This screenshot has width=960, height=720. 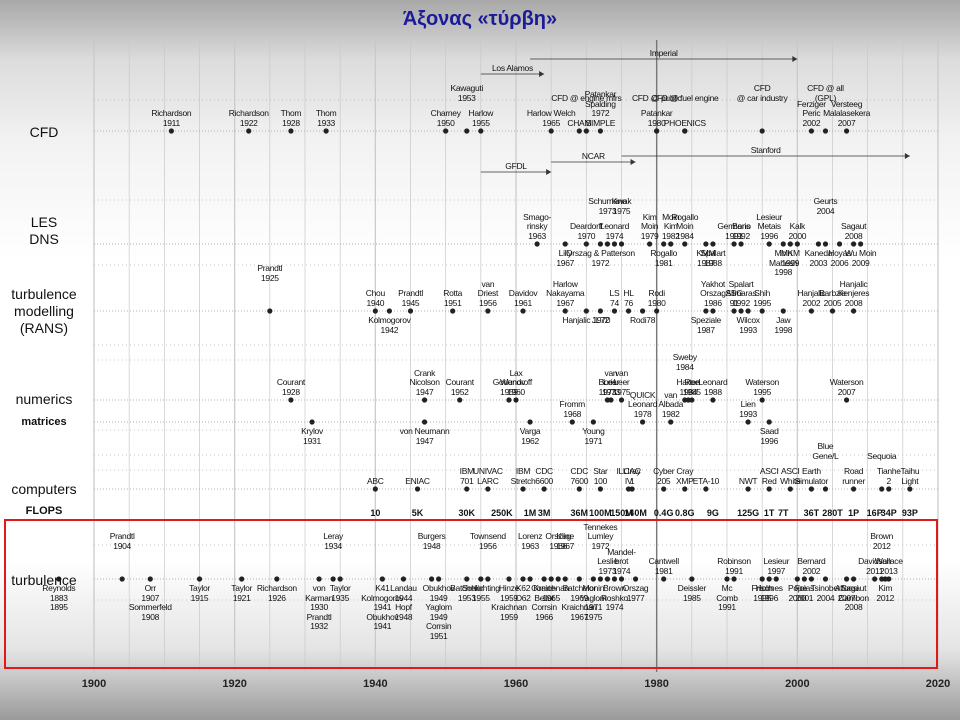 What do you see at coordinates (790, 258) in the screenshot?
I see `event-label: MKM 1999` at bounding box center [790, 258].